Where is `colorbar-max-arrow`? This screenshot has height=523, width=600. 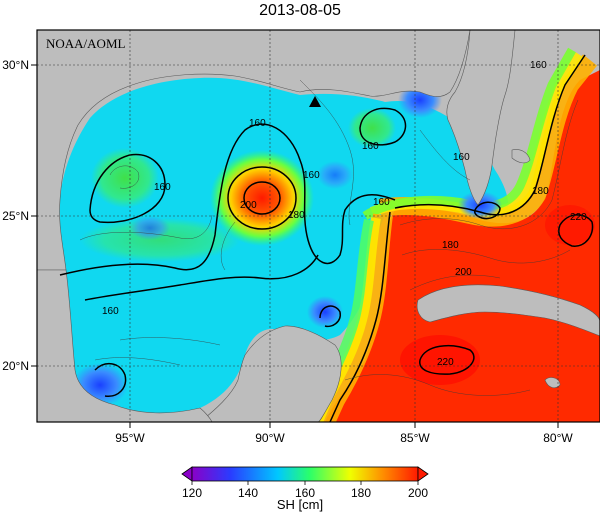 colorbar-max-arrow is located at coordinates (423, 474).